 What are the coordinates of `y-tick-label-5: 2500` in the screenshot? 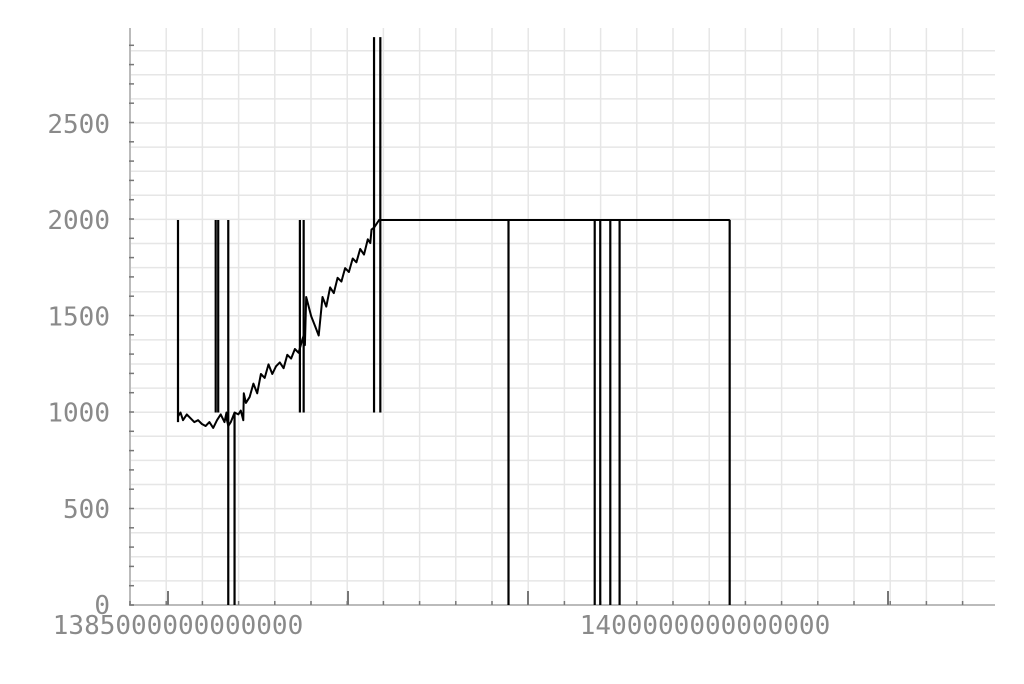 It's located at (78, 125).